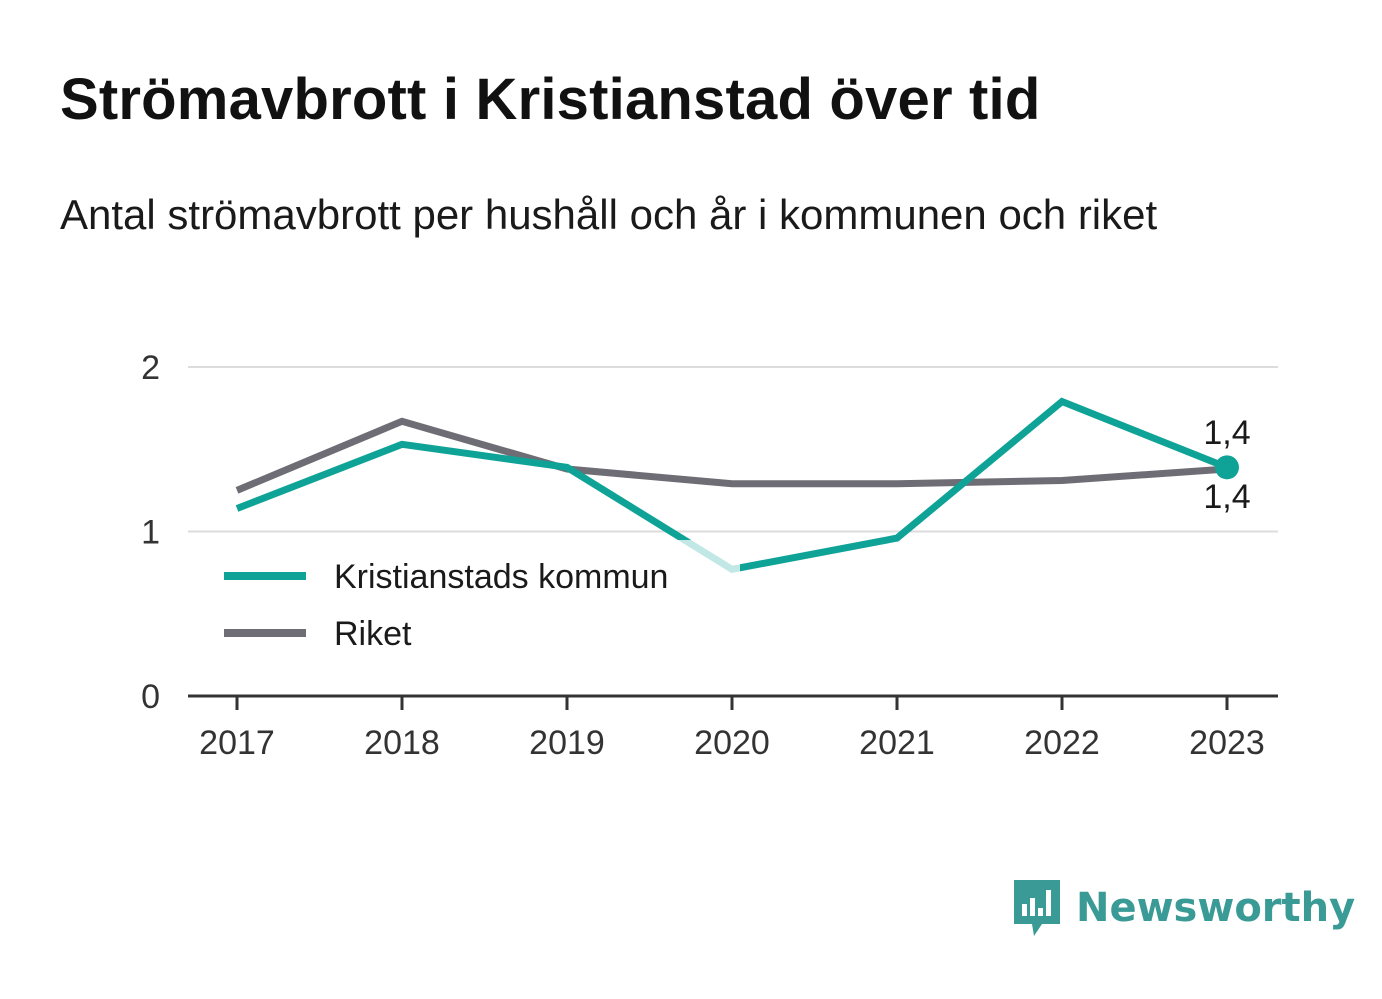 The image size is (1382, 999). What do you see at coordinates (1062, 743) in the screenshot?
I see `x-tick-label: 2022` at bounding box center [1062, 743].